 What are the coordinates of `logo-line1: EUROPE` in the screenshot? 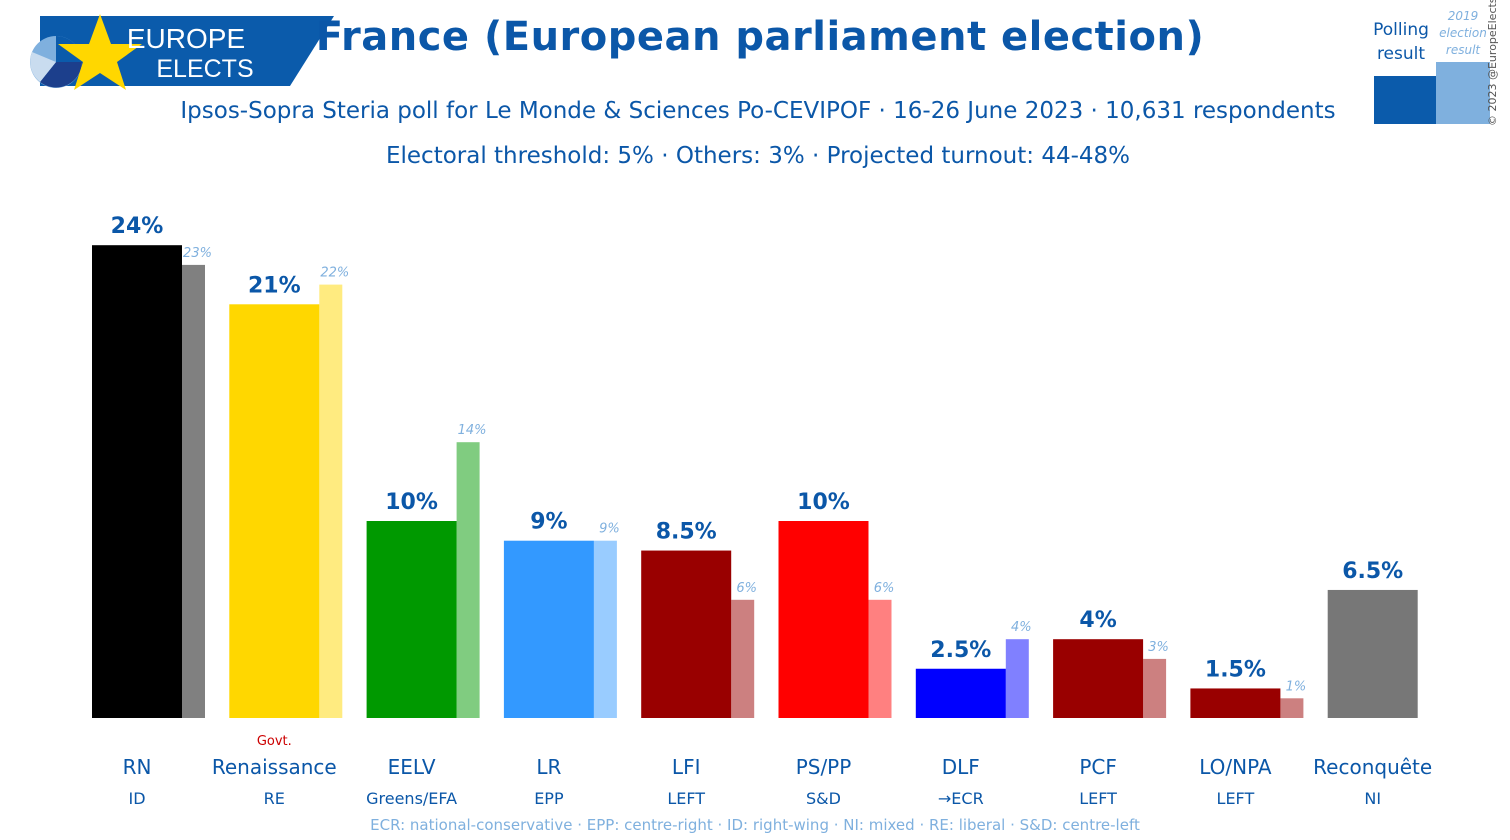 It's located at (186, 38).